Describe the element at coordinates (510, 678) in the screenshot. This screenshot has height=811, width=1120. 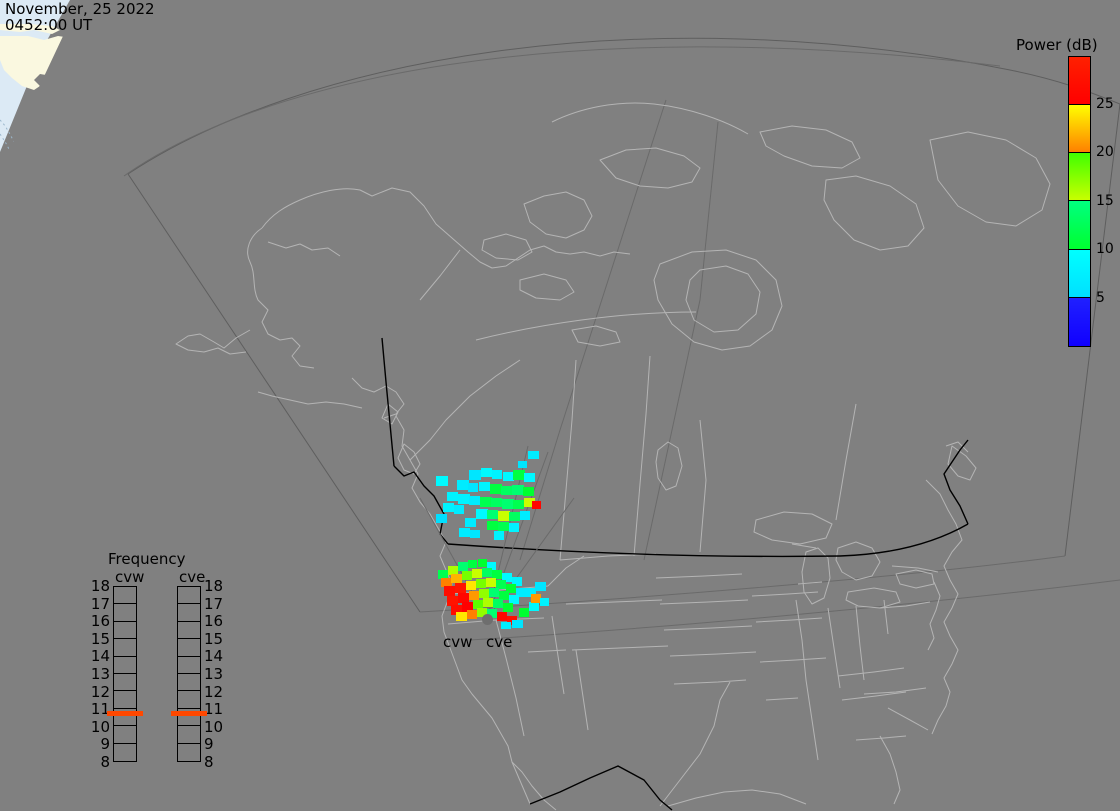
I see `border-ca-nv` at that location.